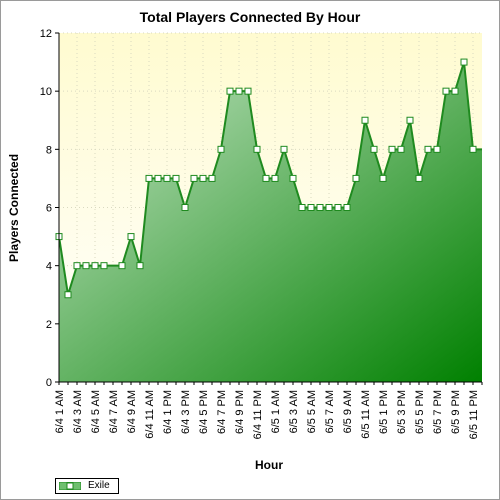  What do you see at coordinates (49, 209) in the screenshot?
I see `y-tick-label: 6` at bounding box center [49, 209].